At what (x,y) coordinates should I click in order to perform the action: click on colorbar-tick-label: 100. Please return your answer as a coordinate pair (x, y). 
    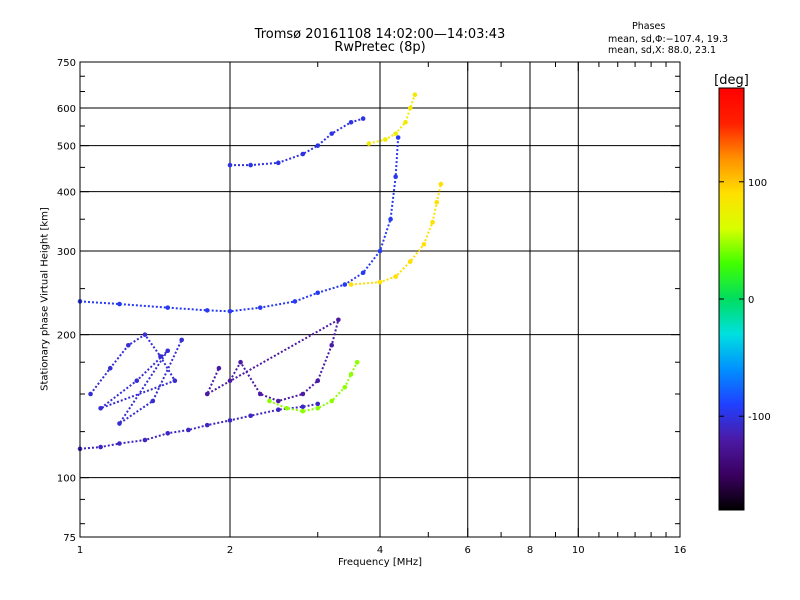
    Looking at the image, I should click on (757, 183).